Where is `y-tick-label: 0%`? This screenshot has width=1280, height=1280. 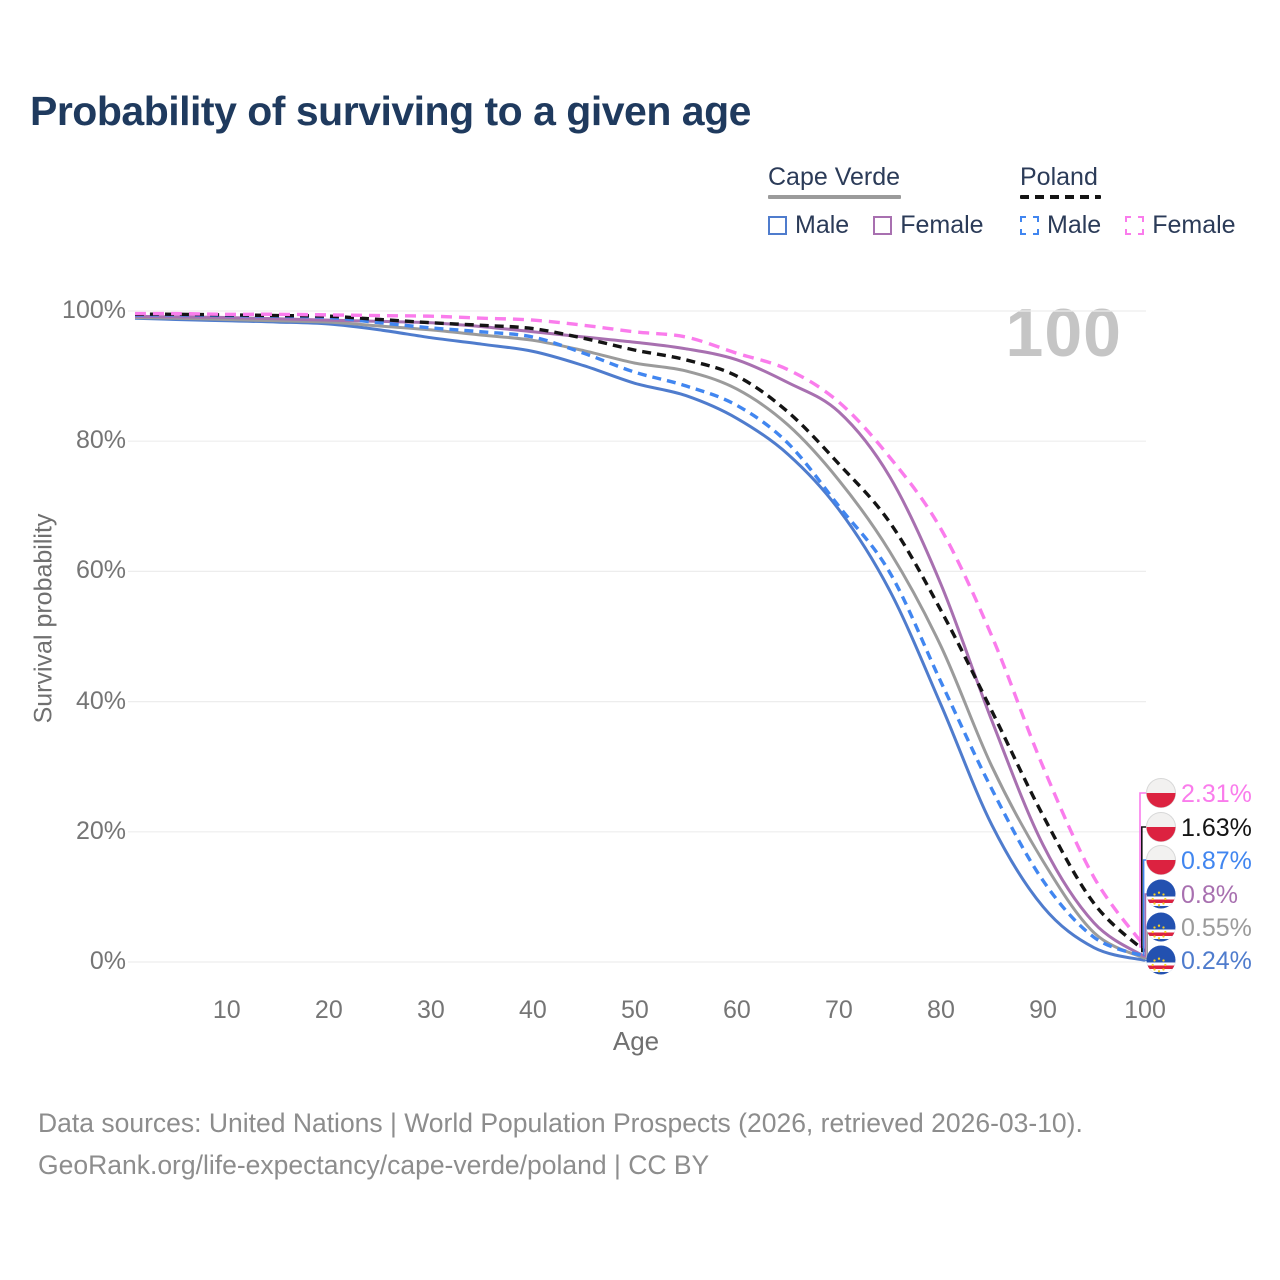 y-tick-label: 0% is located at coordinates (107, 961).